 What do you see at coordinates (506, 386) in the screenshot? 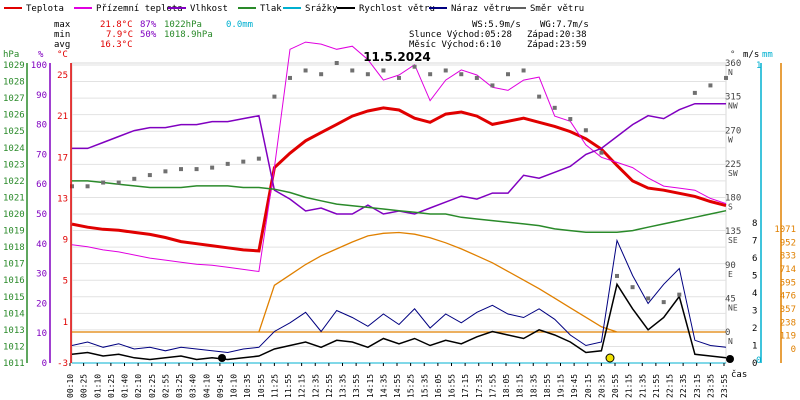
I see `x-tick-label: 18:05` at bounding box center [506, 386].